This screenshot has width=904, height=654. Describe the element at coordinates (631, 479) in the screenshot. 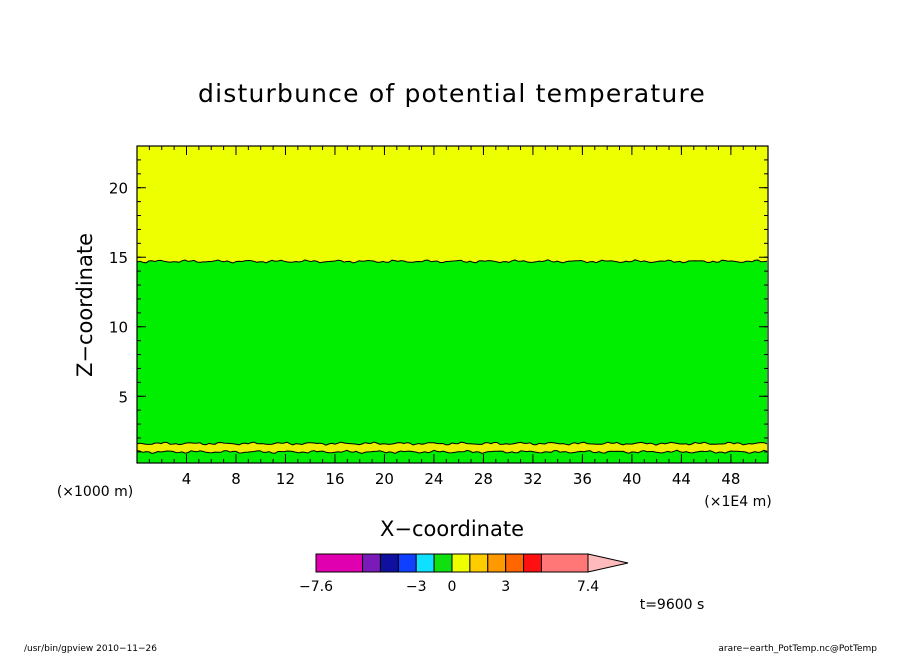

I see `x-tick-label: 40` at that location.